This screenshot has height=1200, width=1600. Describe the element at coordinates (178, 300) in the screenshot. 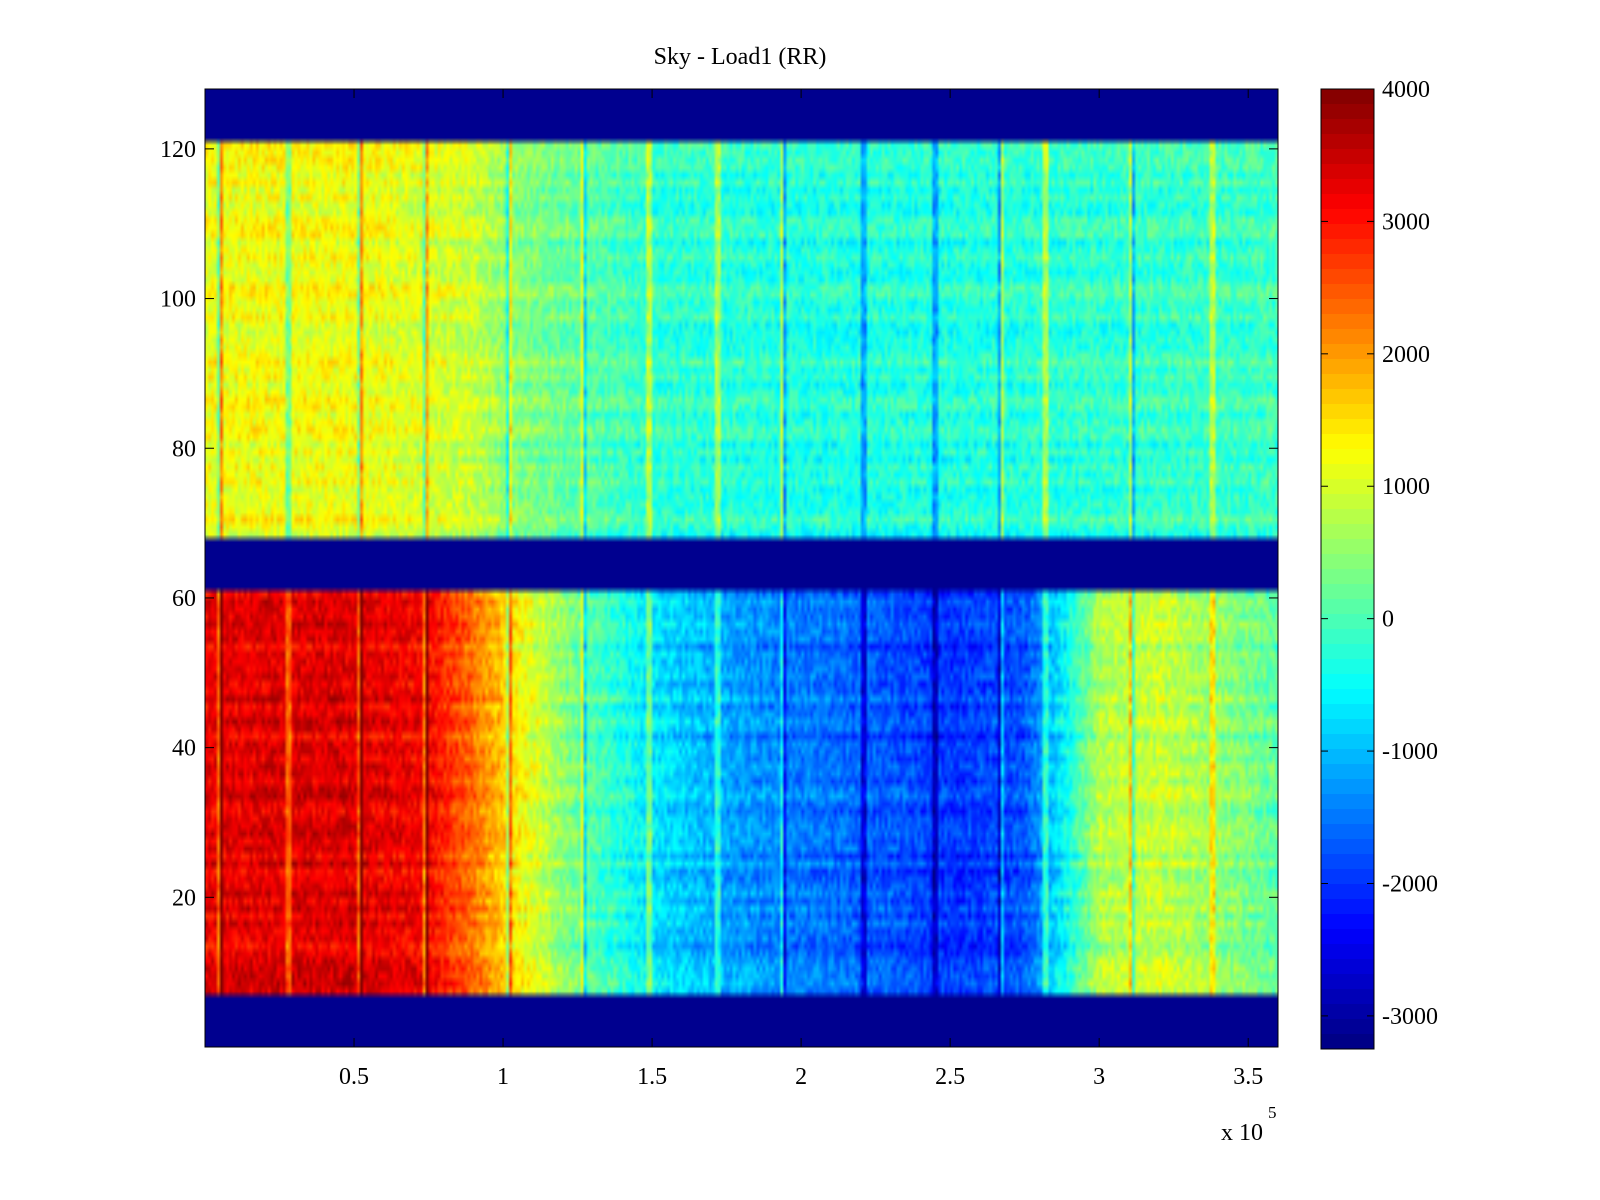

I see `y-tick-label: 100` at that location.